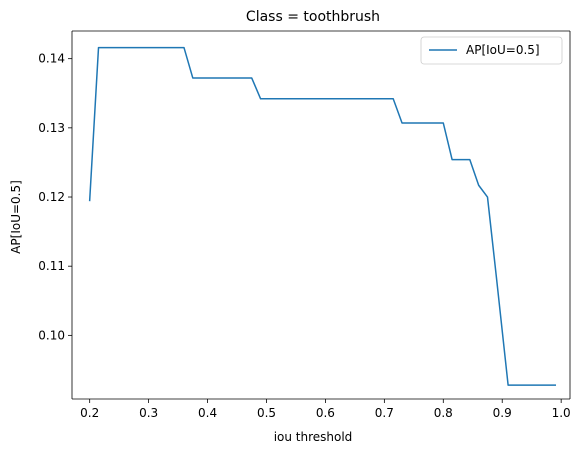 The image size is (579, 458). What do you see at coordinates (51, 266) in the screenshot?
I see `y-tick-label: 0.11` at bounding box center [51, 266].